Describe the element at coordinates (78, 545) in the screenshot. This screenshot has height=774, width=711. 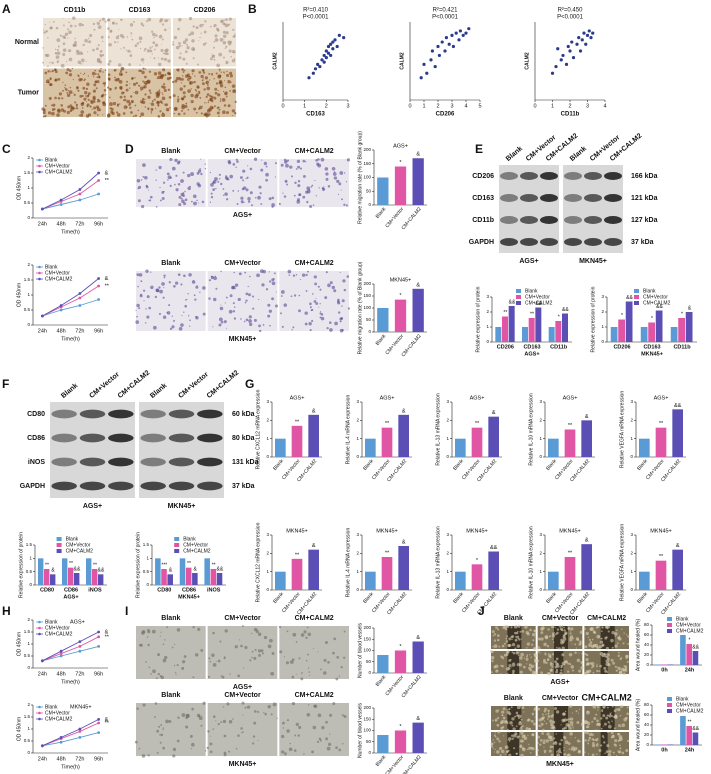
I see `legend-label: CM+Vector` at that location.